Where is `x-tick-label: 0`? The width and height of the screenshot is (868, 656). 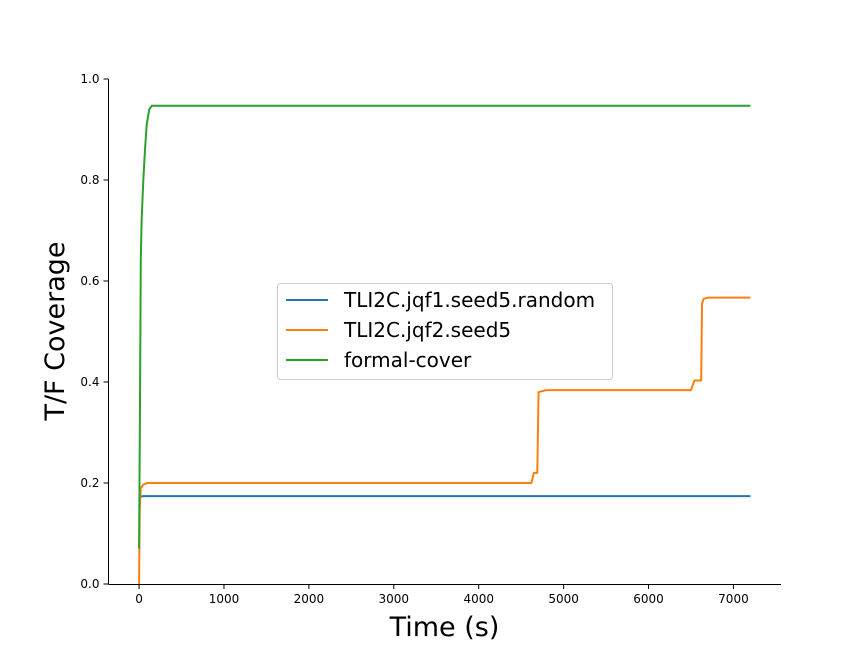 x-tick-label: 0 is located at coordinates (139, 599).